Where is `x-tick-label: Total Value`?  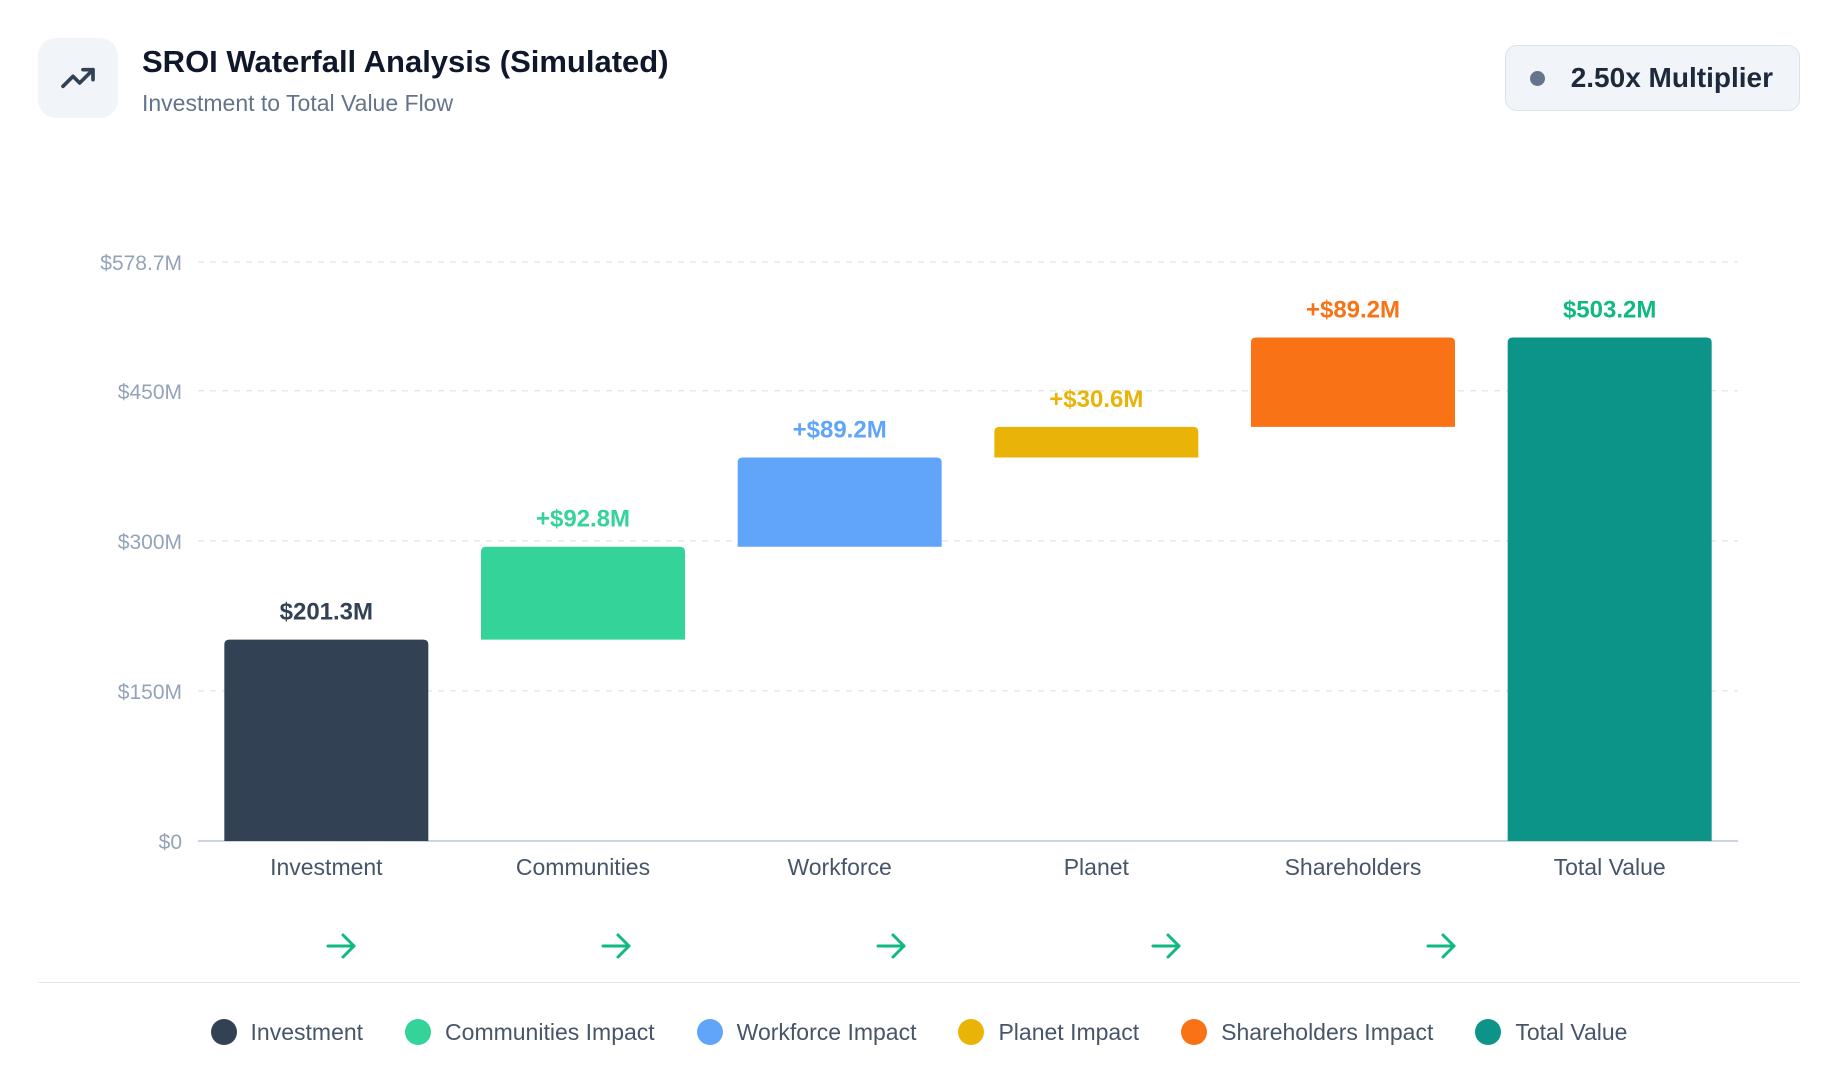 x-tick-label: Total Value is located at coordinates (1610, 867).